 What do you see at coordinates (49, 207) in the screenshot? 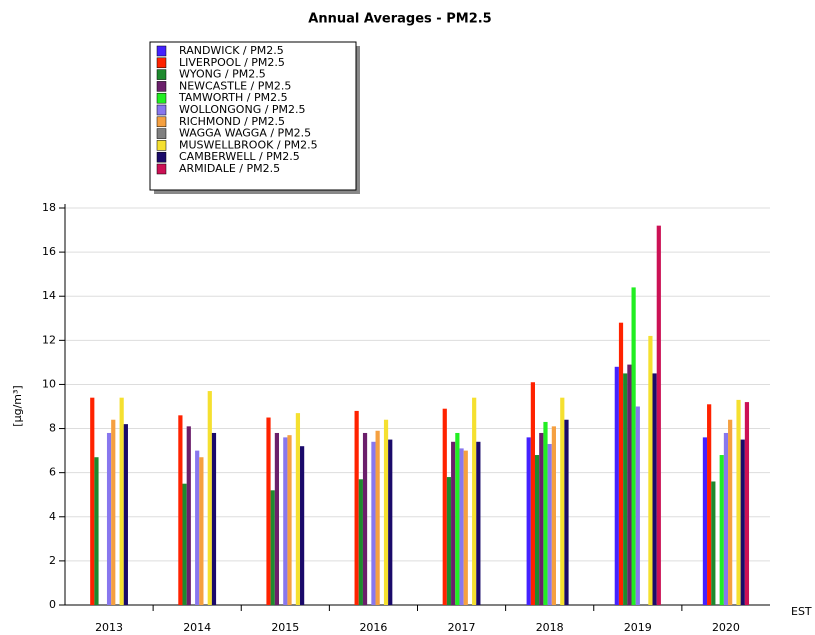
I see `y-tick-label: 18` at bounding box center [49, 207].